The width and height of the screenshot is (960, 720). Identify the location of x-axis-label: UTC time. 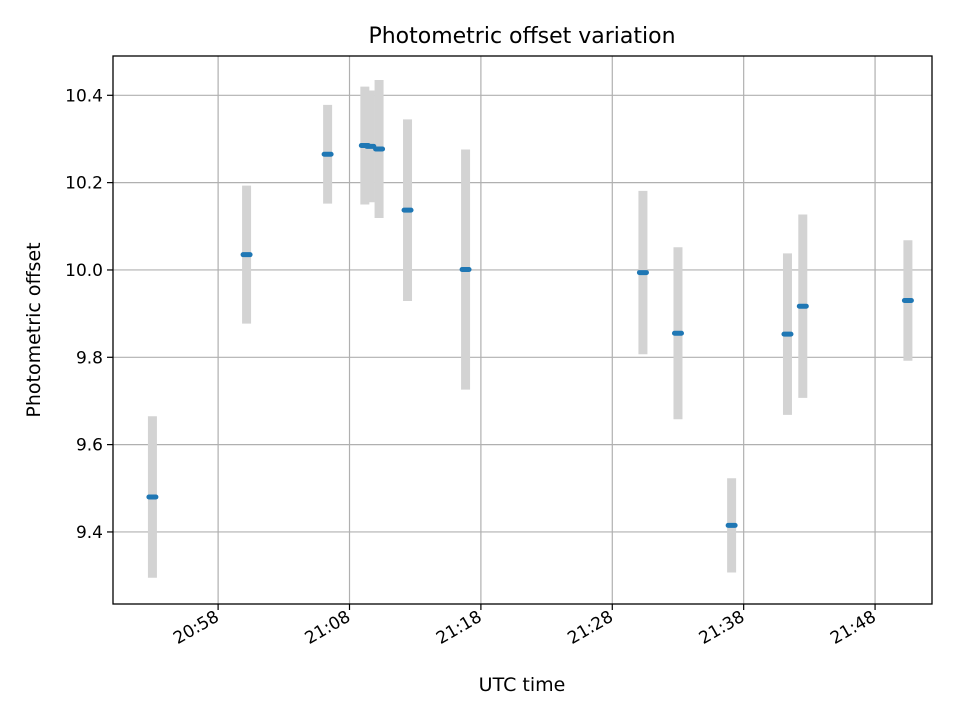
(522, 685).